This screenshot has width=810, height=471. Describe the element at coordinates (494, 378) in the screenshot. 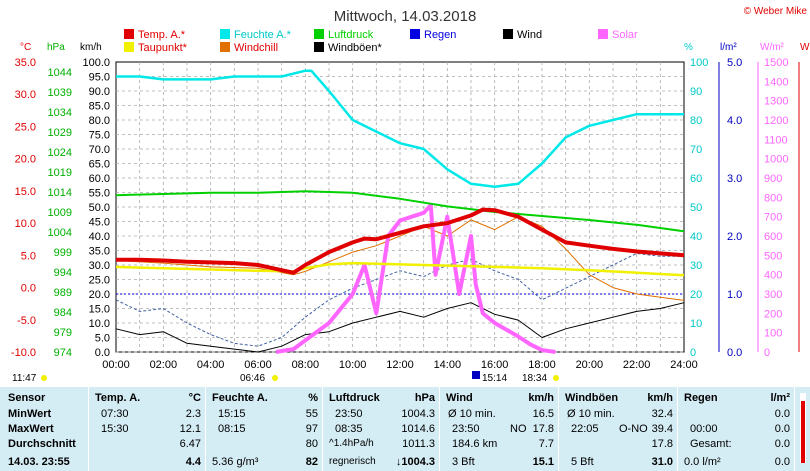

I see `noon-label: 15:14` at that location.